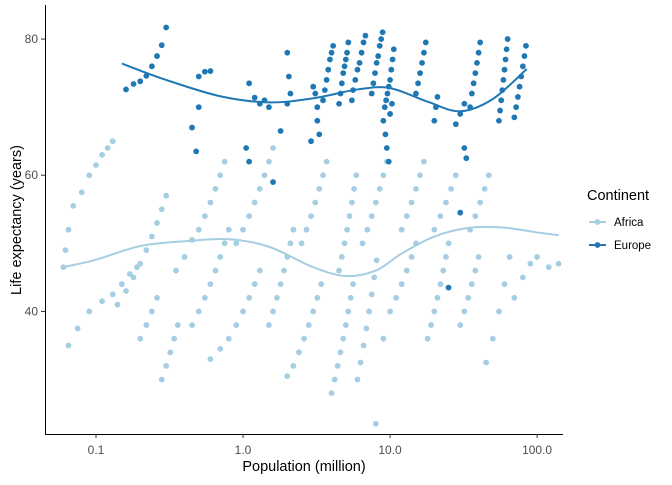 This screenshot has width=672, height=485. Describe the element at coordinates (303, 467) in the screenshot. I see `x-axis-title: Population (million)` at that location.